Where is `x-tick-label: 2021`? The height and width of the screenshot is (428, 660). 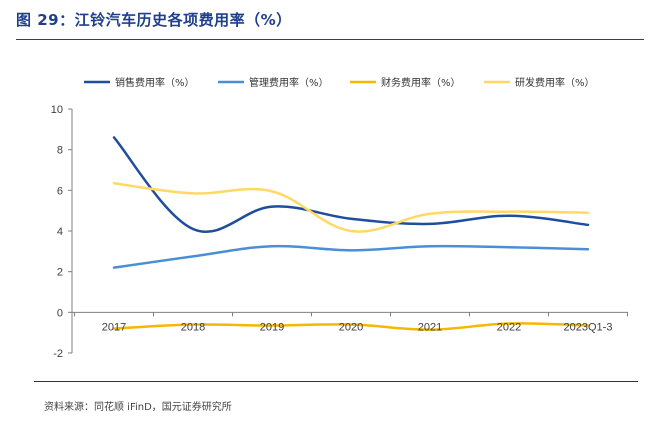 x-tick-label: 2021 is located at coordinates (430, 327).